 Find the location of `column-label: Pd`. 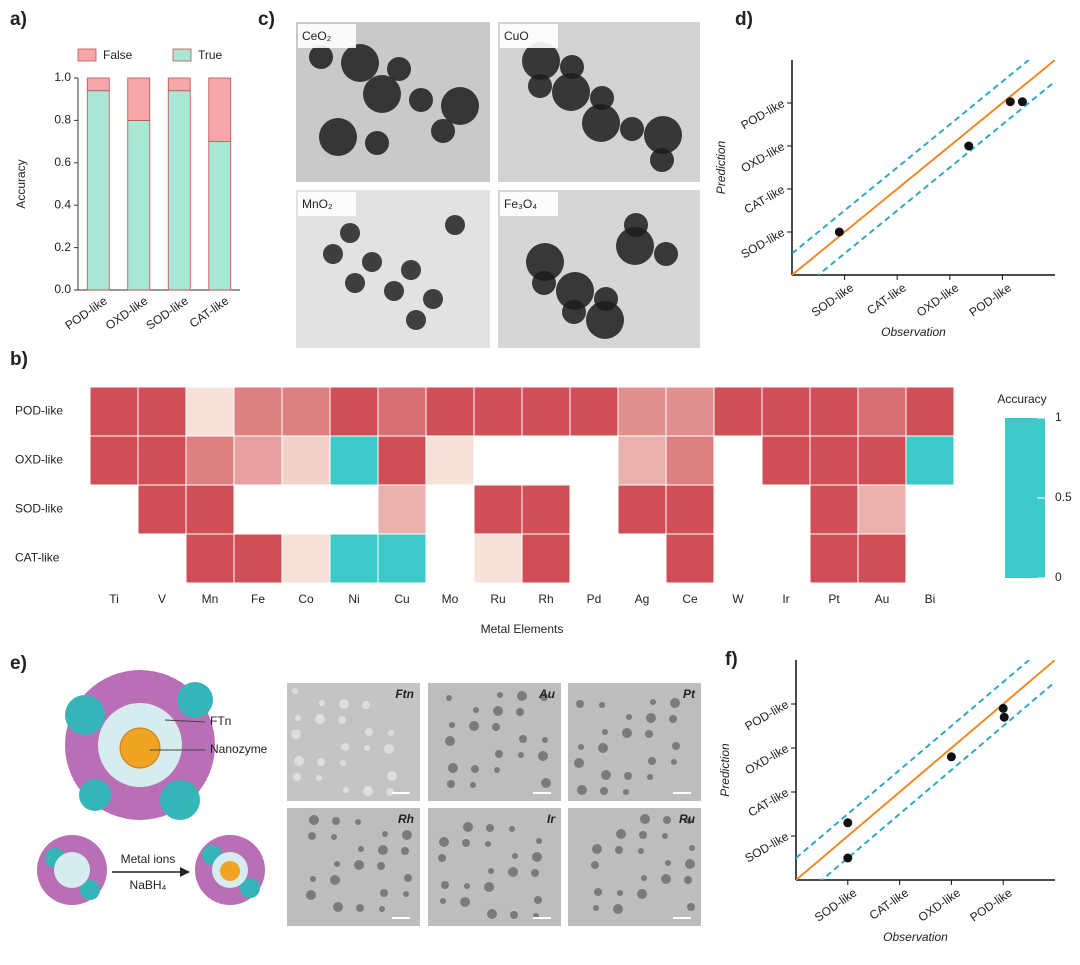

column-label: Pd is located at coordinates (594, 599).